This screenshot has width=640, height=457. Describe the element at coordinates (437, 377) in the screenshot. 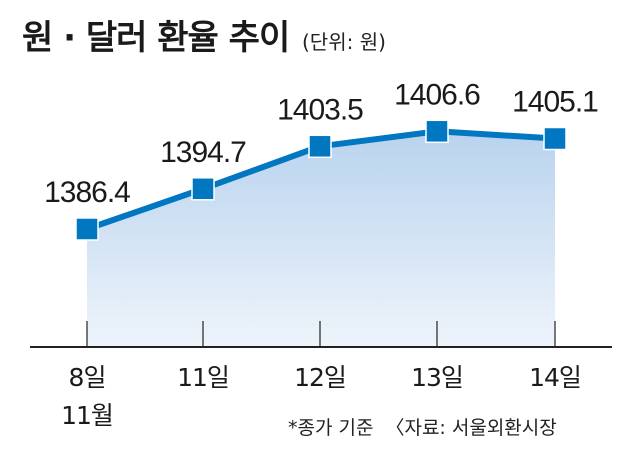

I see `x-tick-label: 13일` at that location.